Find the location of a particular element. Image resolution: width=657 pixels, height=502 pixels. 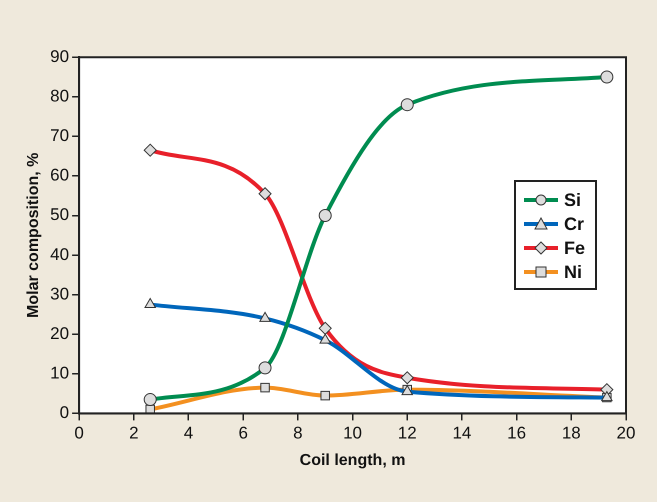

y-tick-label: 80 is located at coordinates (60, 96).